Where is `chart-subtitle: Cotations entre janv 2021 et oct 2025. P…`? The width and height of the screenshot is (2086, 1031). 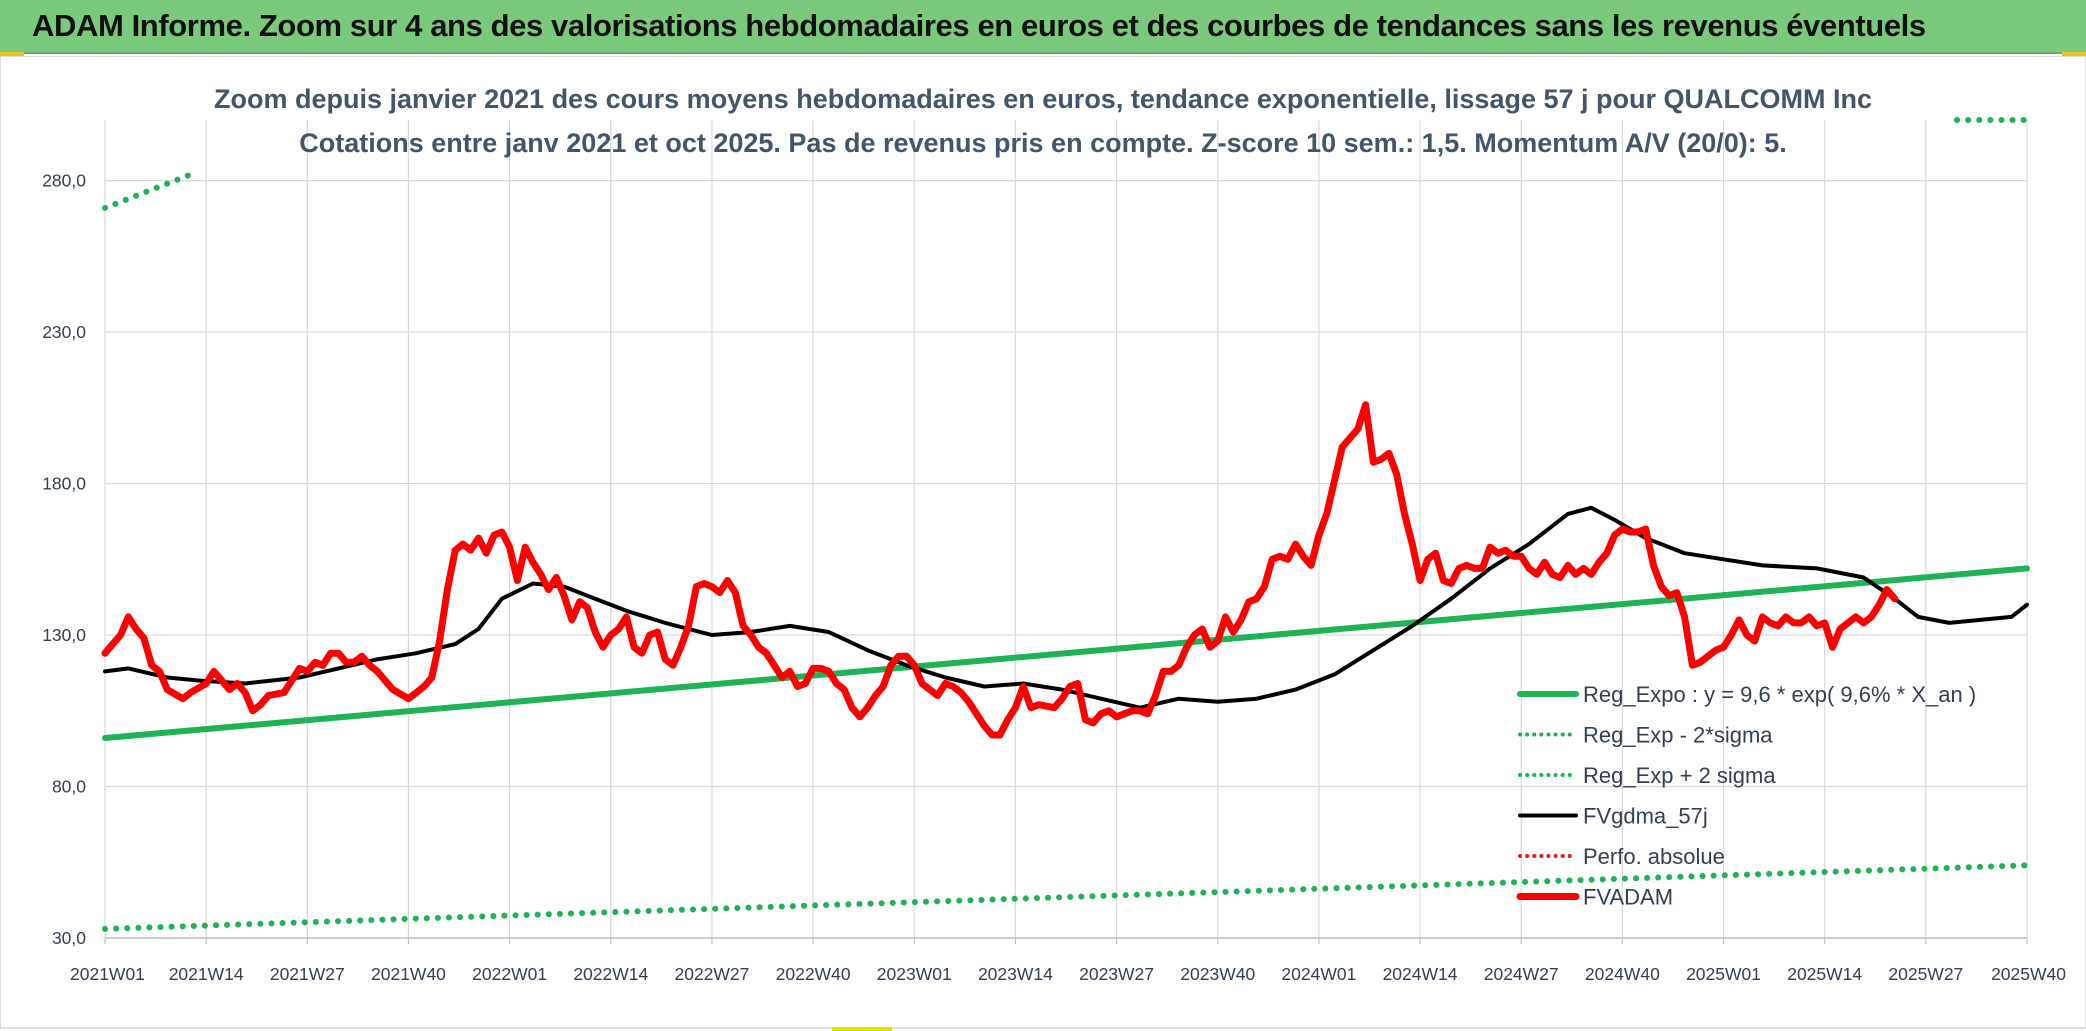 chart-subtitle: Cotations entre janv 2021 et oct 2025. P… is located at coordinates (1043, 143).